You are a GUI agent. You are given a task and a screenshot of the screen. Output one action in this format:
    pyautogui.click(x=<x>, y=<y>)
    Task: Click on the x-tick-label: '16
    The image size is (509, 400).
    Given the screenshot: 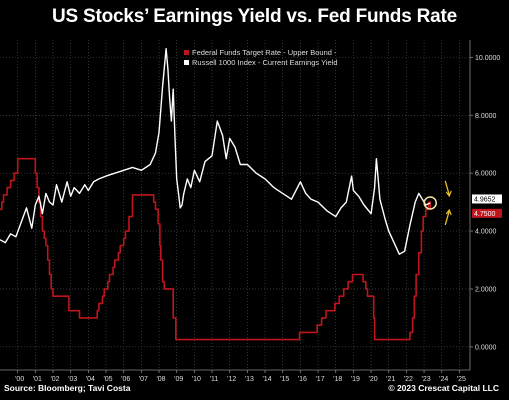 What is the action you would take?
    pyautogui.click(x=302, y=379)
    